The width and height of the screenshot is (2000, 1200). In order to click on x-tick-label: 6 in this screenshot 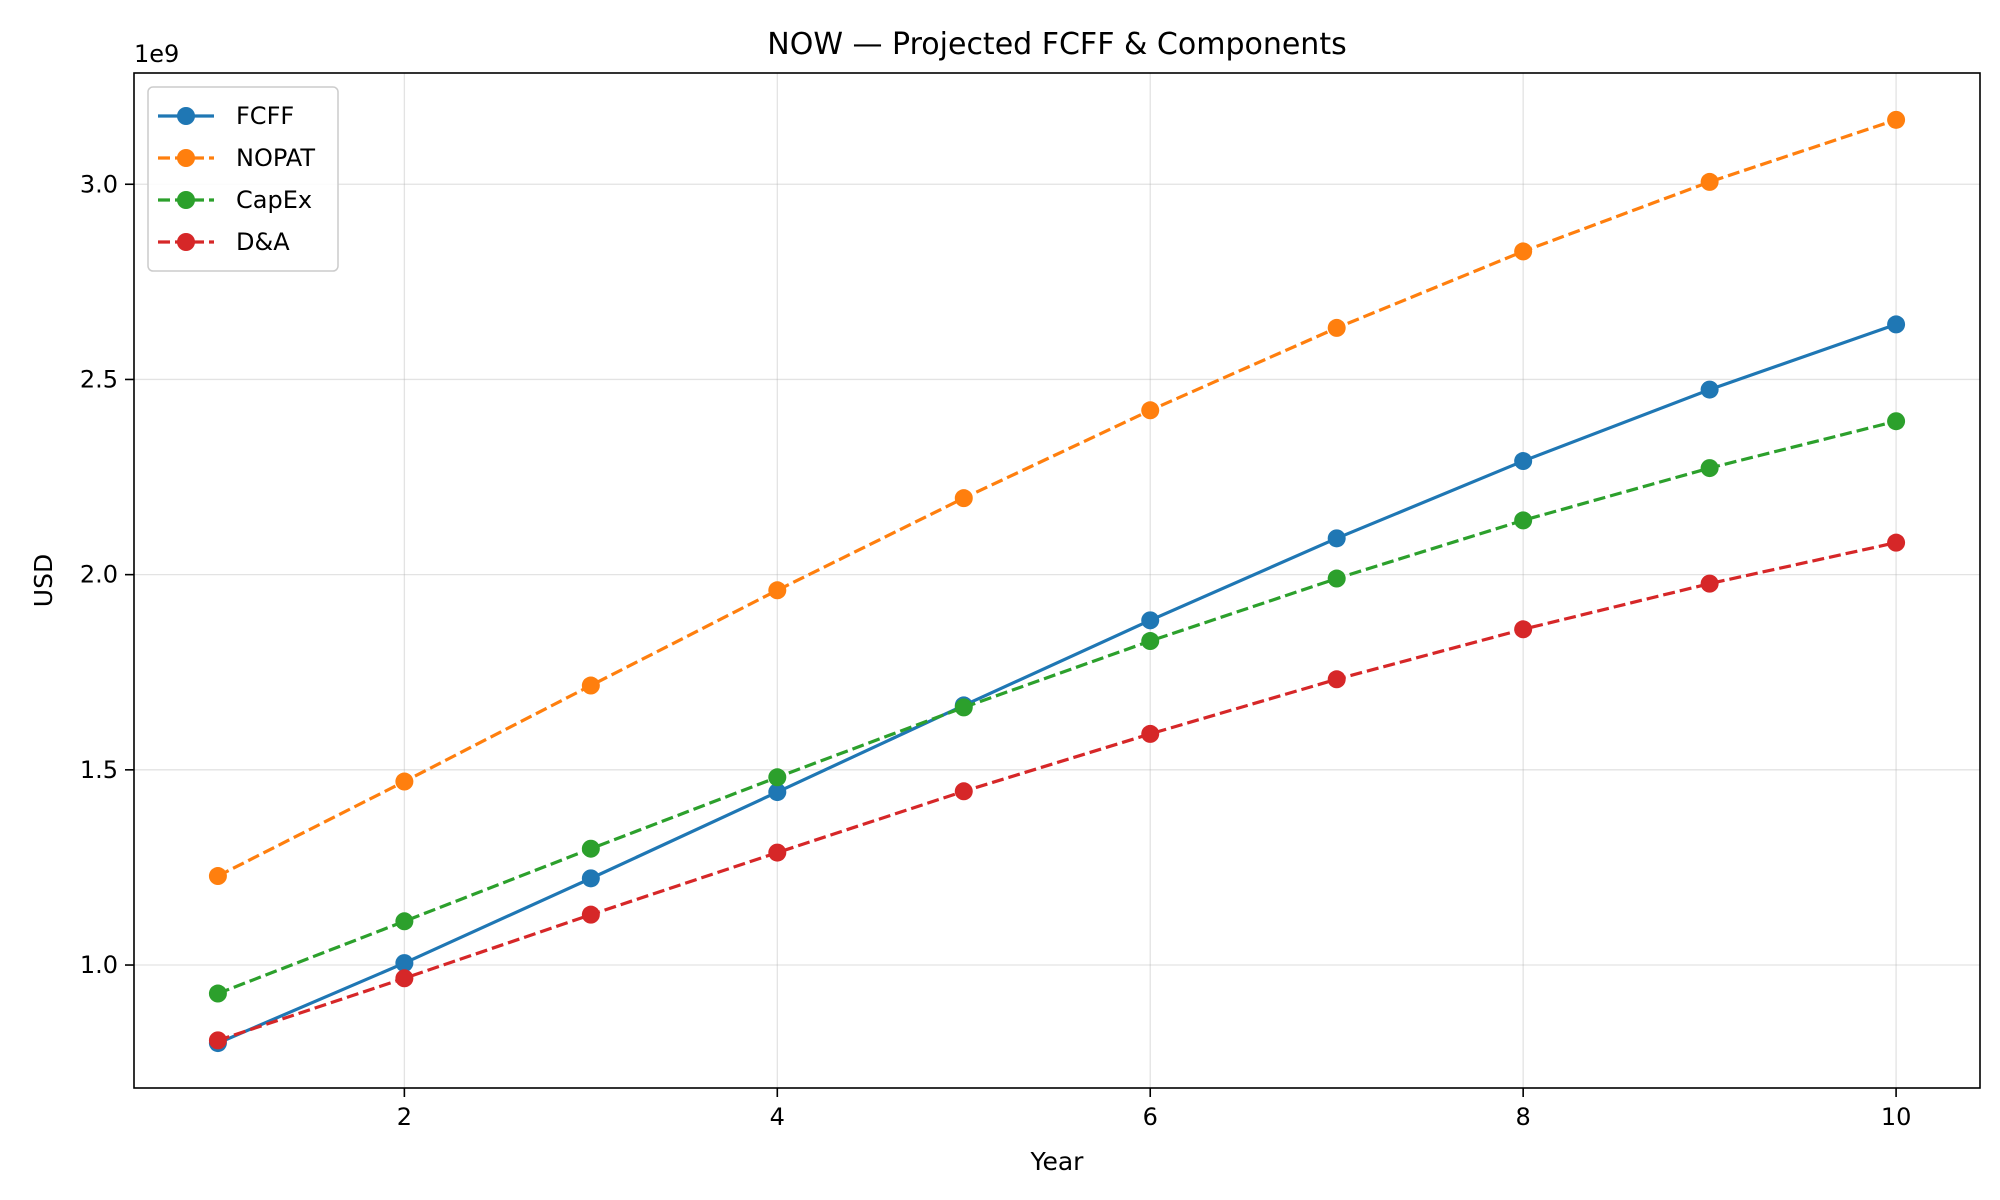, I will do `click(1150, 1117)`.